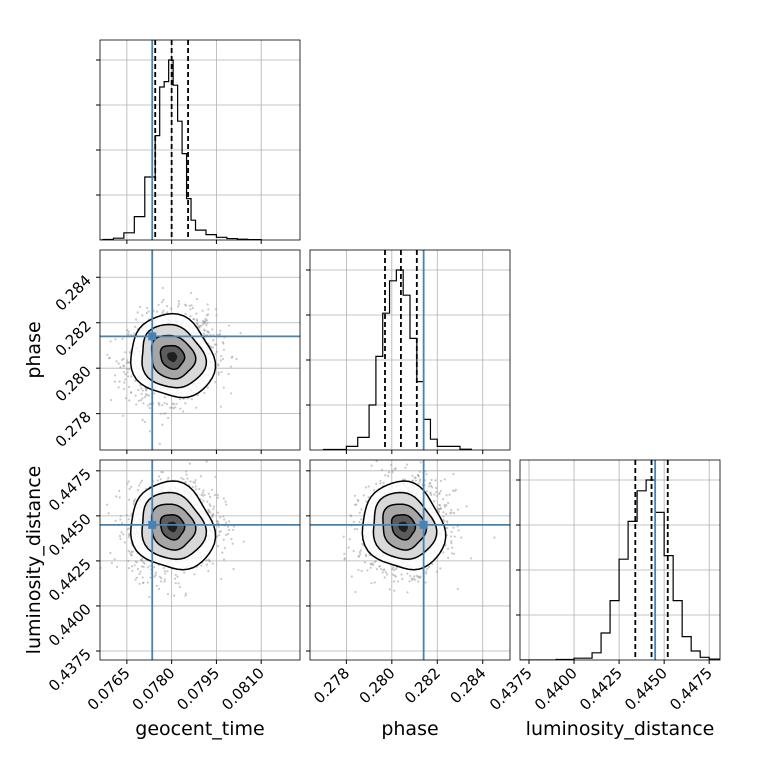  What do you see at coordinates (620, 729) in the screenshot?
I see `x-axis-label-luminosity_distance: luminosity_distance` at bounding box center [620, 729].